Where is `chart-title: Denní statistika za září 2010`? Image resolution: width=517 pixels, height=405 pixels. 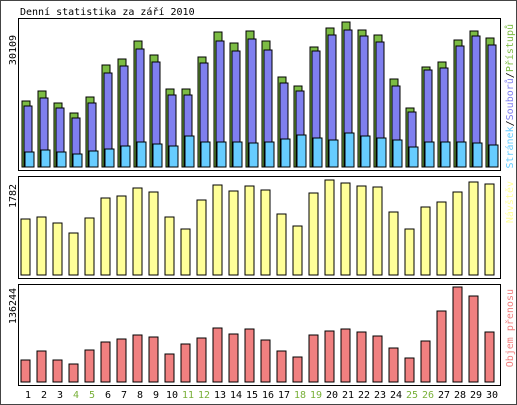 chart-title: Denní statistika za září 2010 is located at coordinates (107, 12).